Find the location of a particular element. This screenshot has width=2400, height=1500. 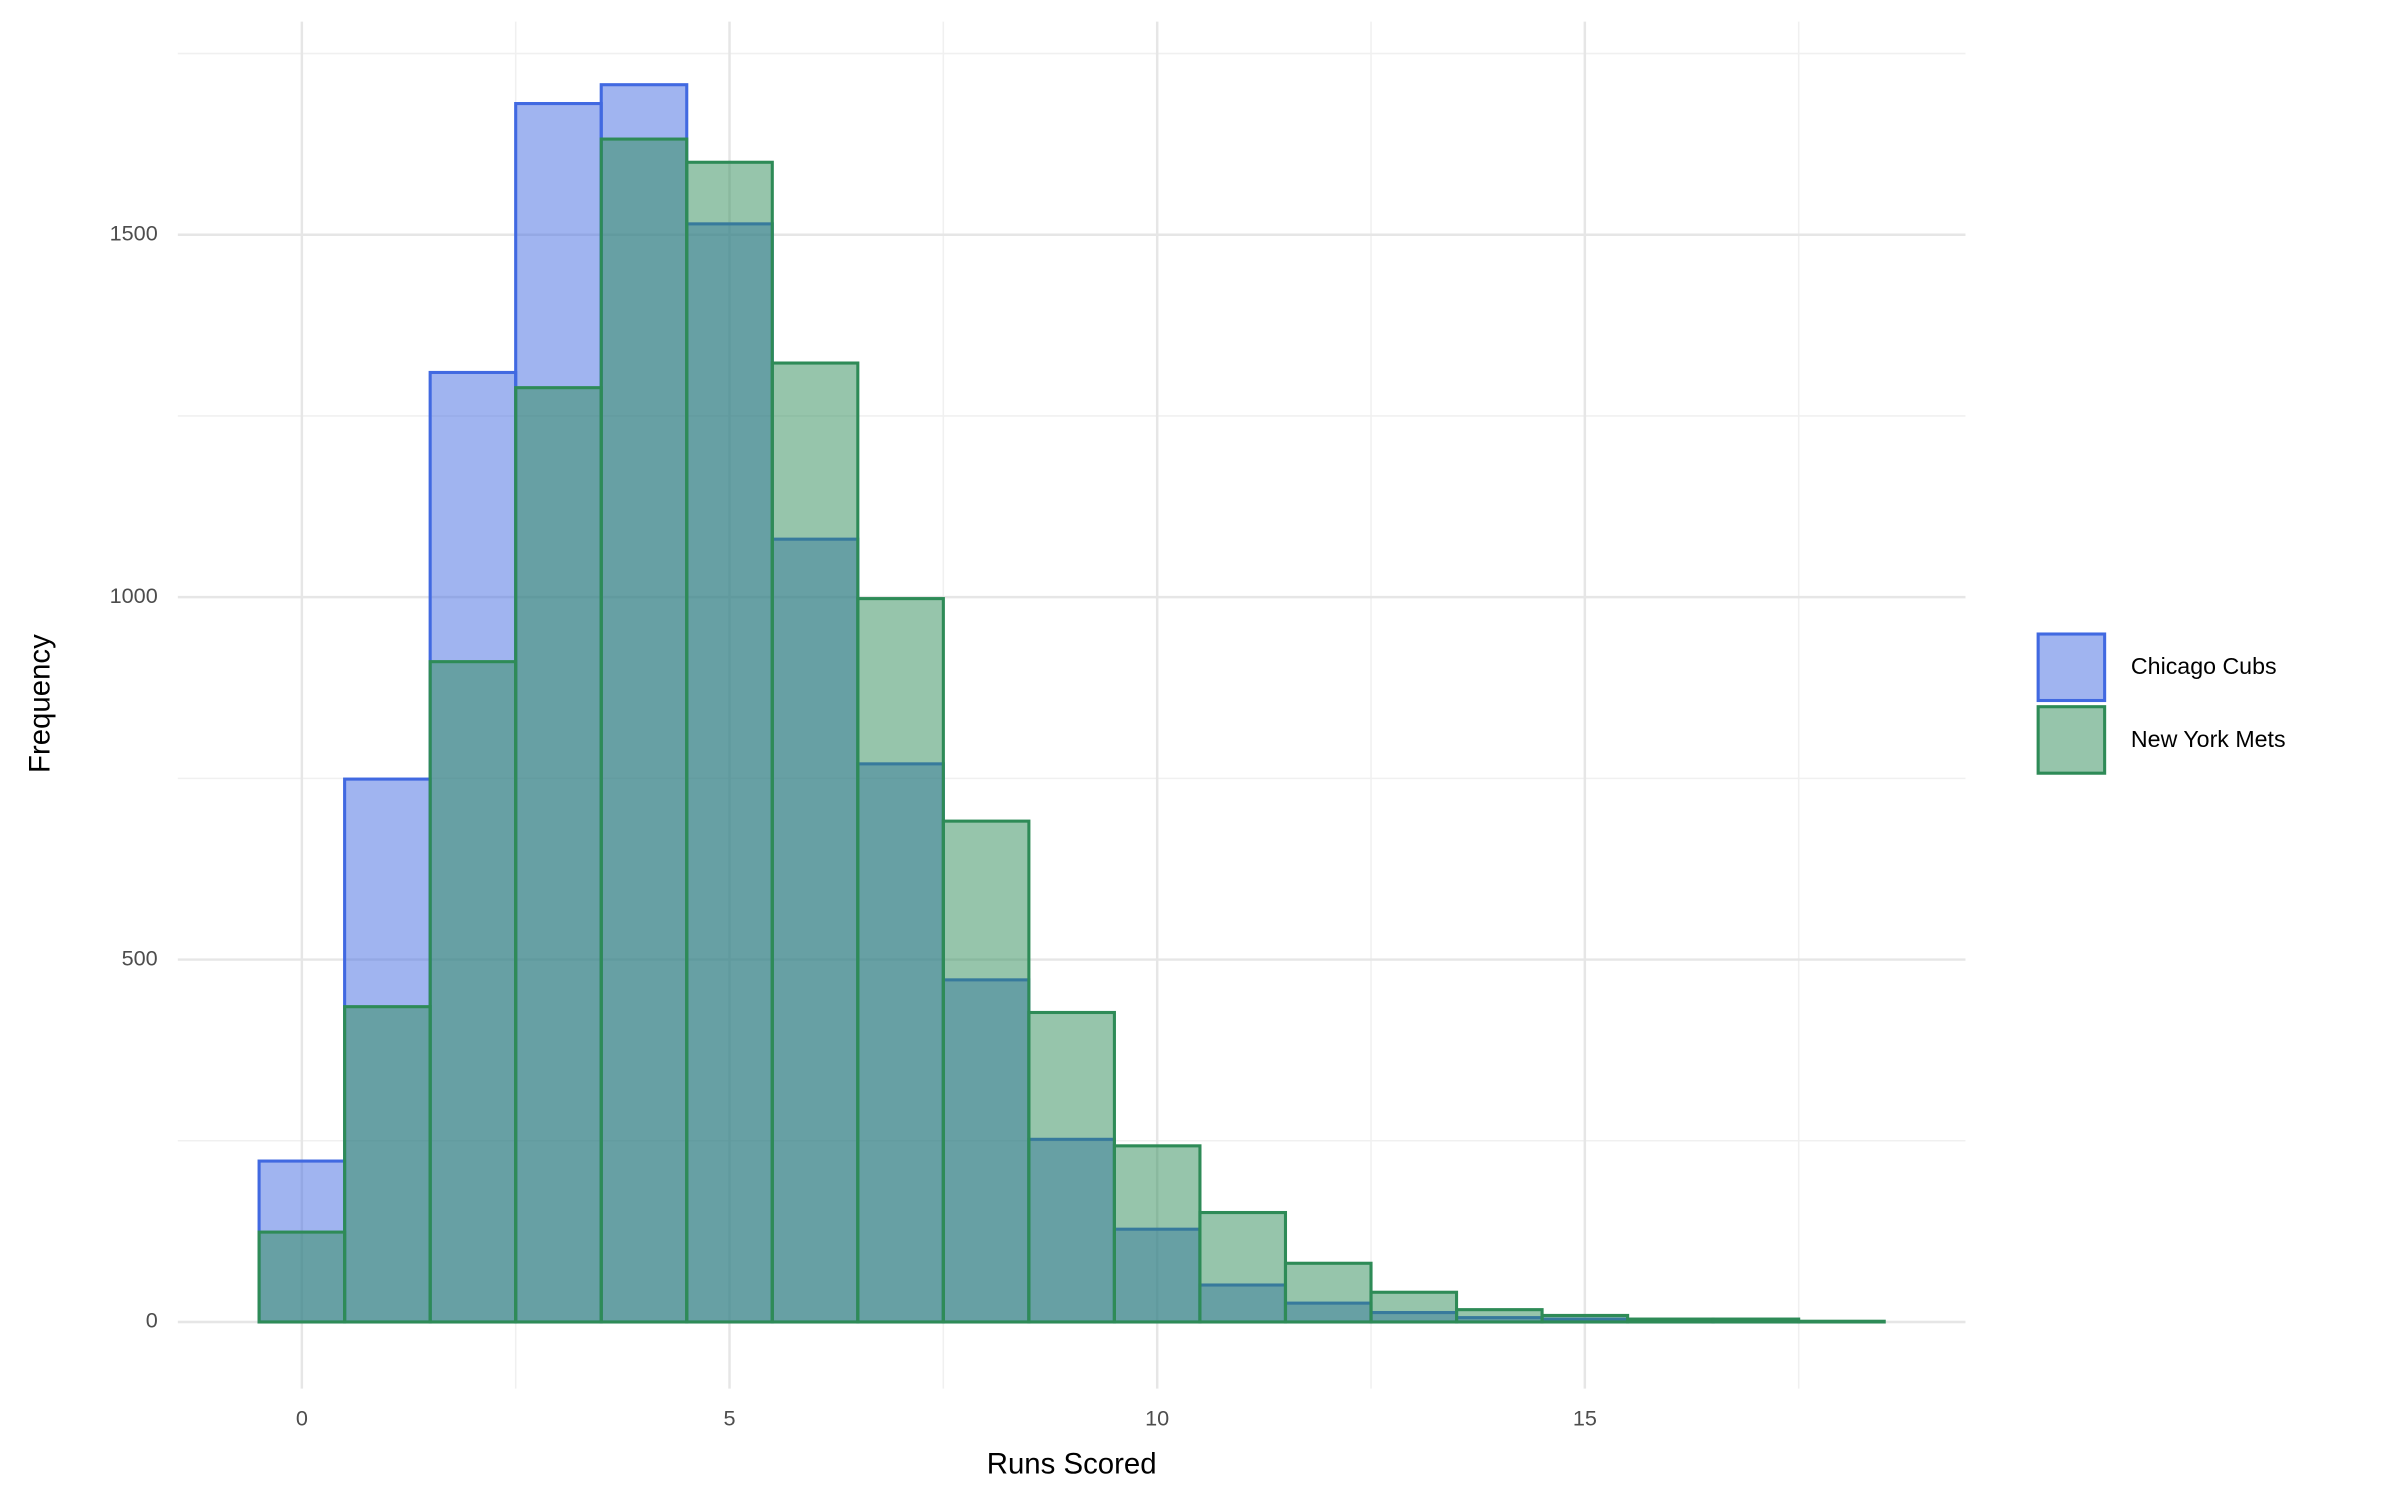

x-tick-label: 5 is located at coordinates (730, 1417).